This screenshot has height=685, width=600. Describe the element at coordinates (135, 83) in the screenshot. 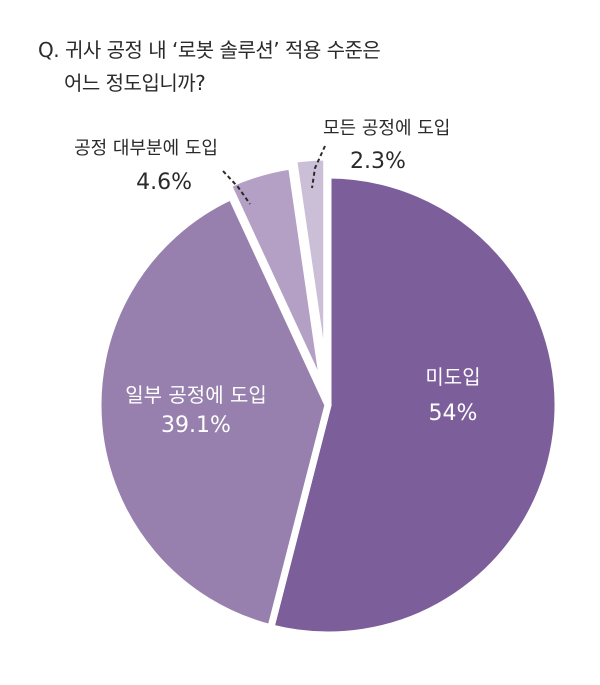

I see `title-line-2: 어느 정도입니까?` at that location.